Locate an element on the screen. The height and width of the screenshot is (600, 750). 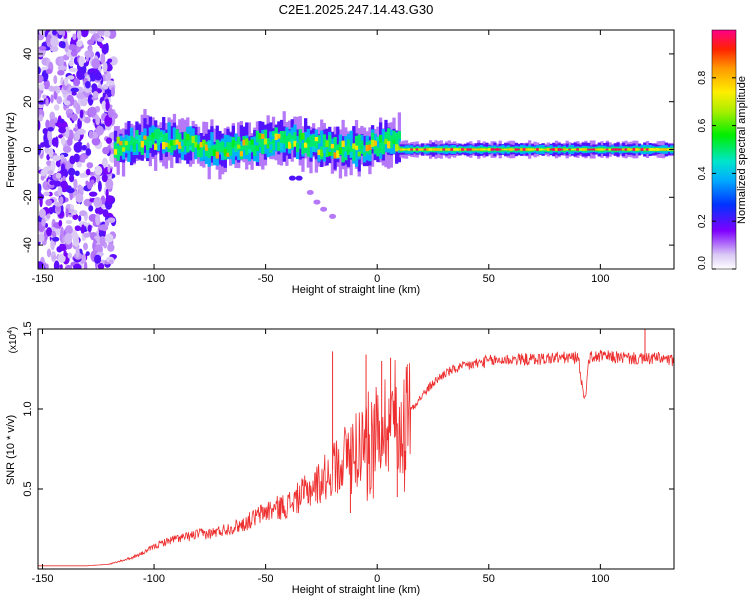
snr-y-multiplier: (x104) is located at coordinates (13, 340).